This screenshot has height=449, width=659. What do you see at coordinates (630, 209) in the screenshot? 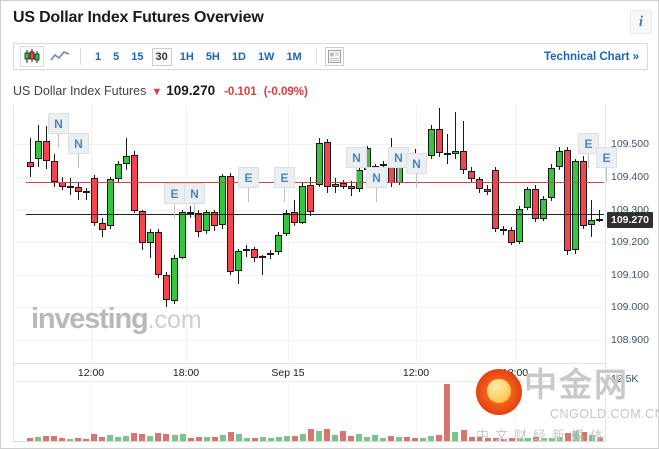
I see `price-axis-label: 109.300` at bounding box center [630, 209].